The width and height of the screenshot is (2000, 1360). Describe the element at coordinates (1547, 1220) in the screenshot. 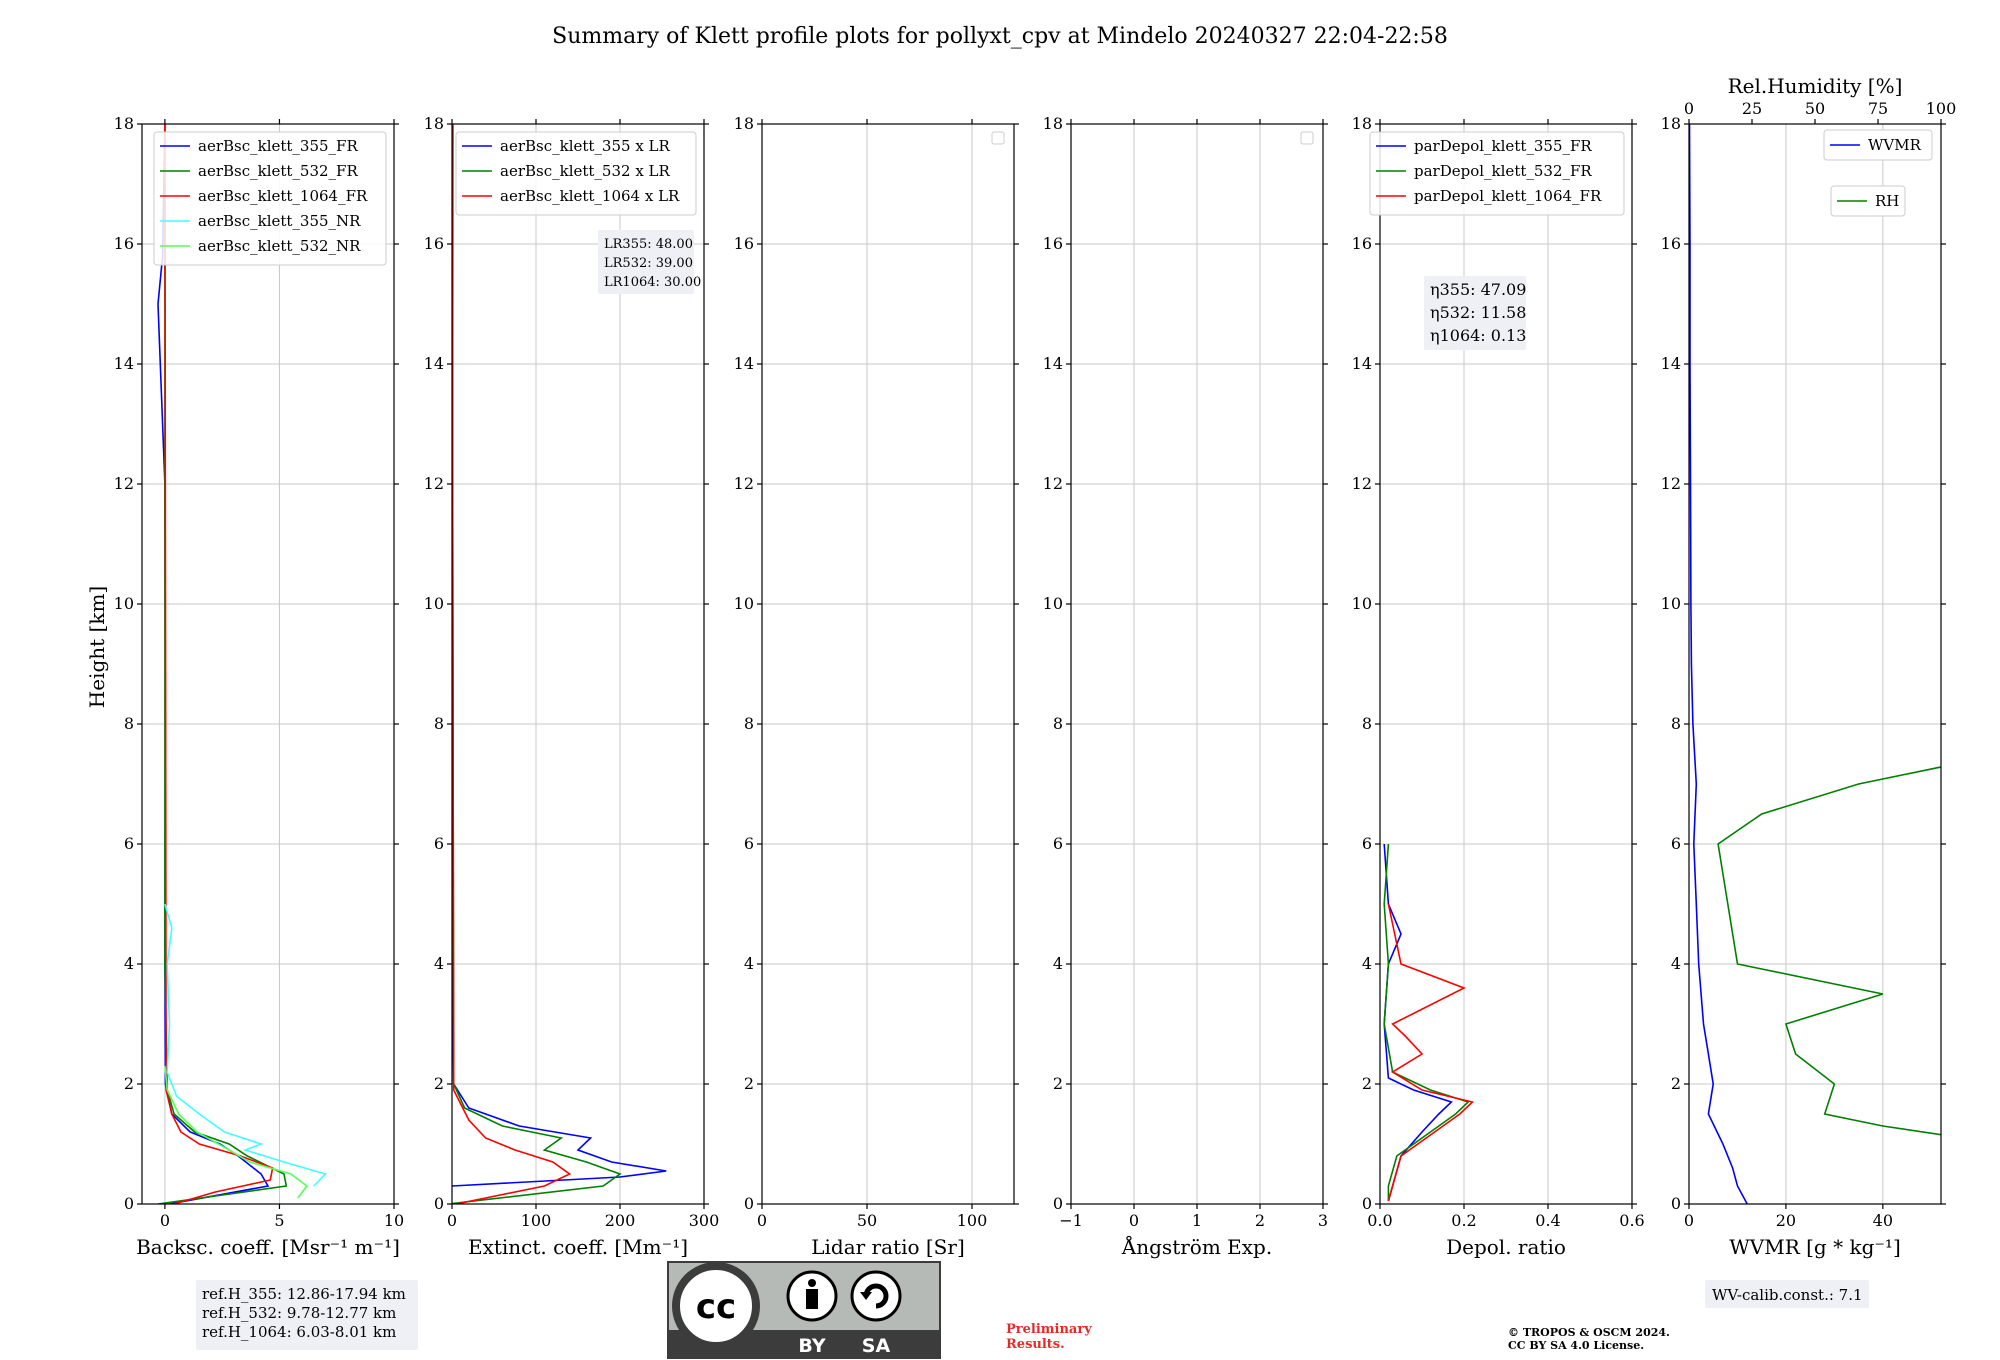

I see `x-tick-label: 0.4` at that location.